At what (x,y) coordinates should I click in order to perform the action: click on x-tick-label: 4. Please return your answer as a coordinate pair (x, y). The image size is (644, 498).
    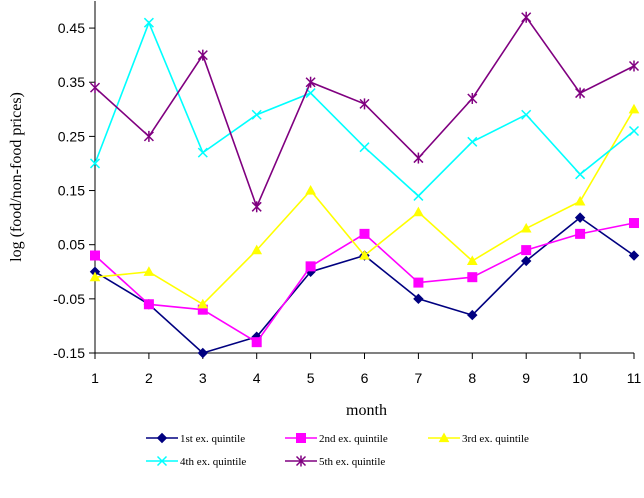
    Looking at the image, I should click on (257, 378).